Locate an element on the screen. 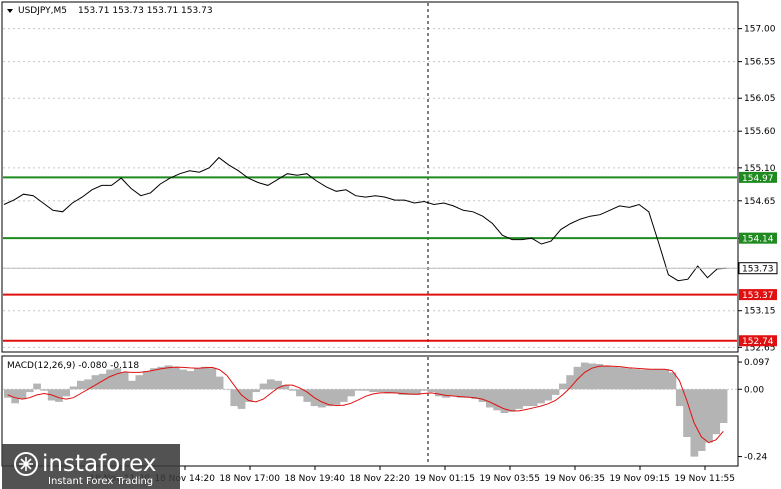 Image resolution: width=781 pixels, height=489 pixels. price-tick-label: 153.15 is located at coordinates (760, 312).